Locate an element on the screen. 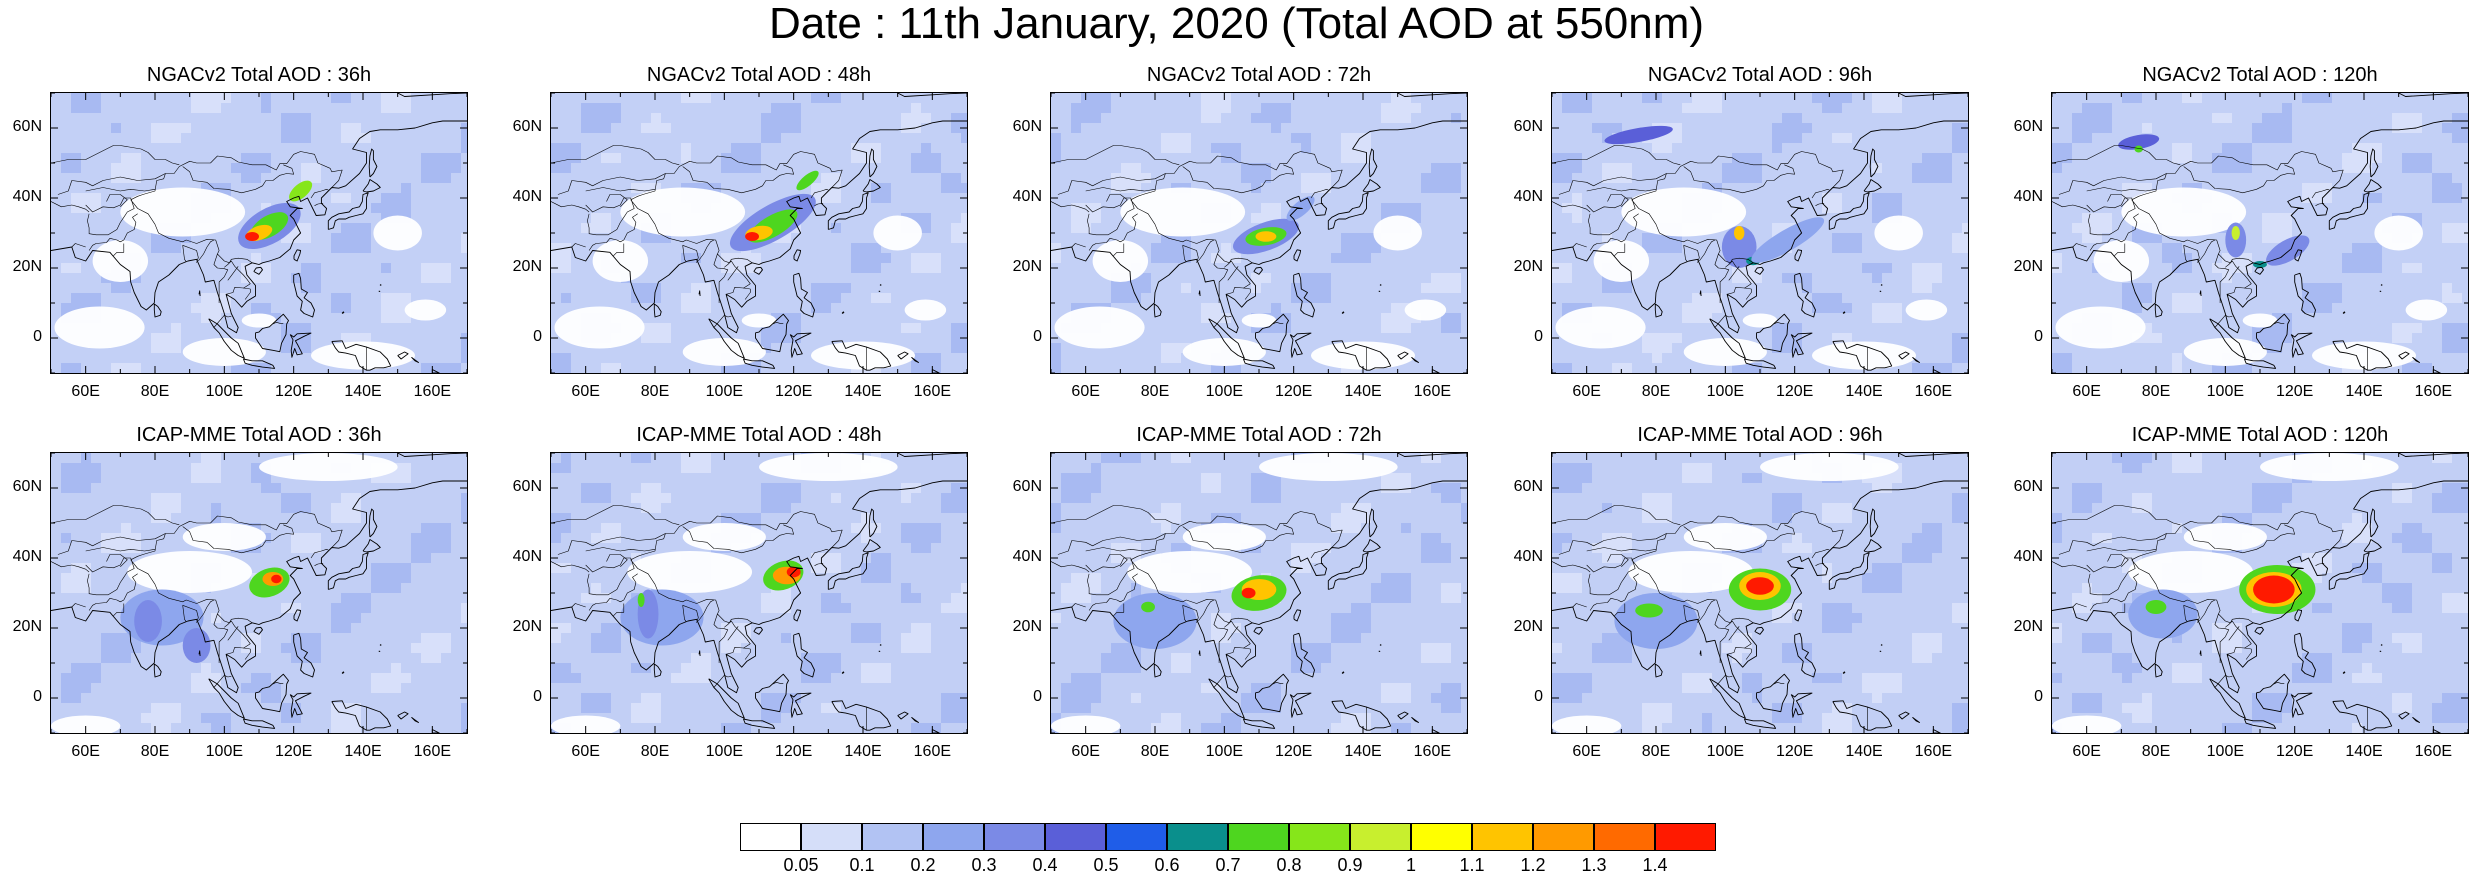  aod-map is located at coordinates (1760, 233).